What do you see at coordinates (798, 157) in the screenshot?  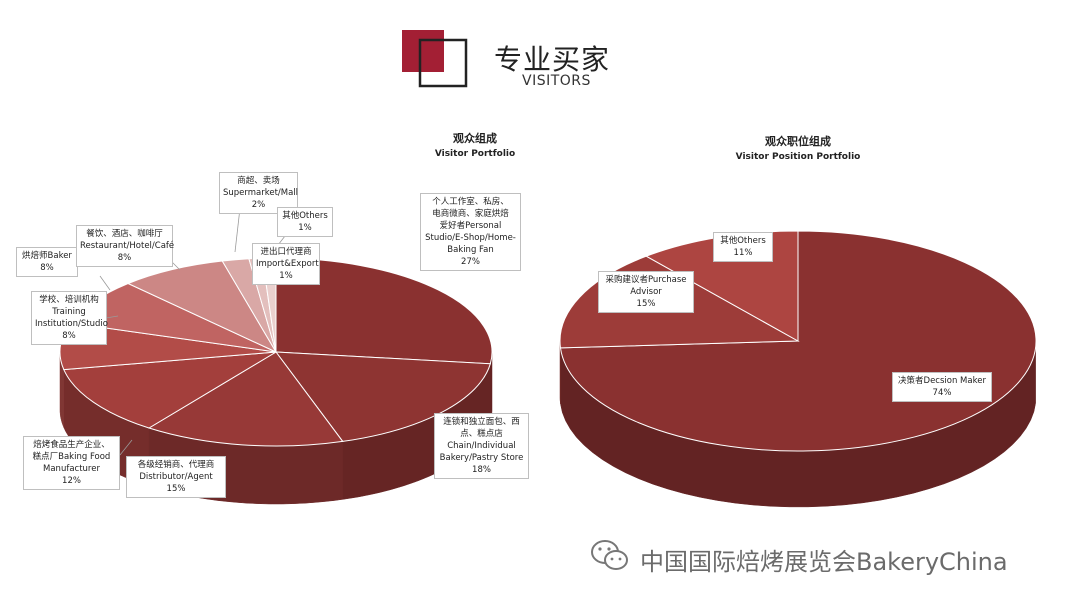 I see `chart-2-subtitle: Visitor Position Portfolio` at bounding box center [798, 157].